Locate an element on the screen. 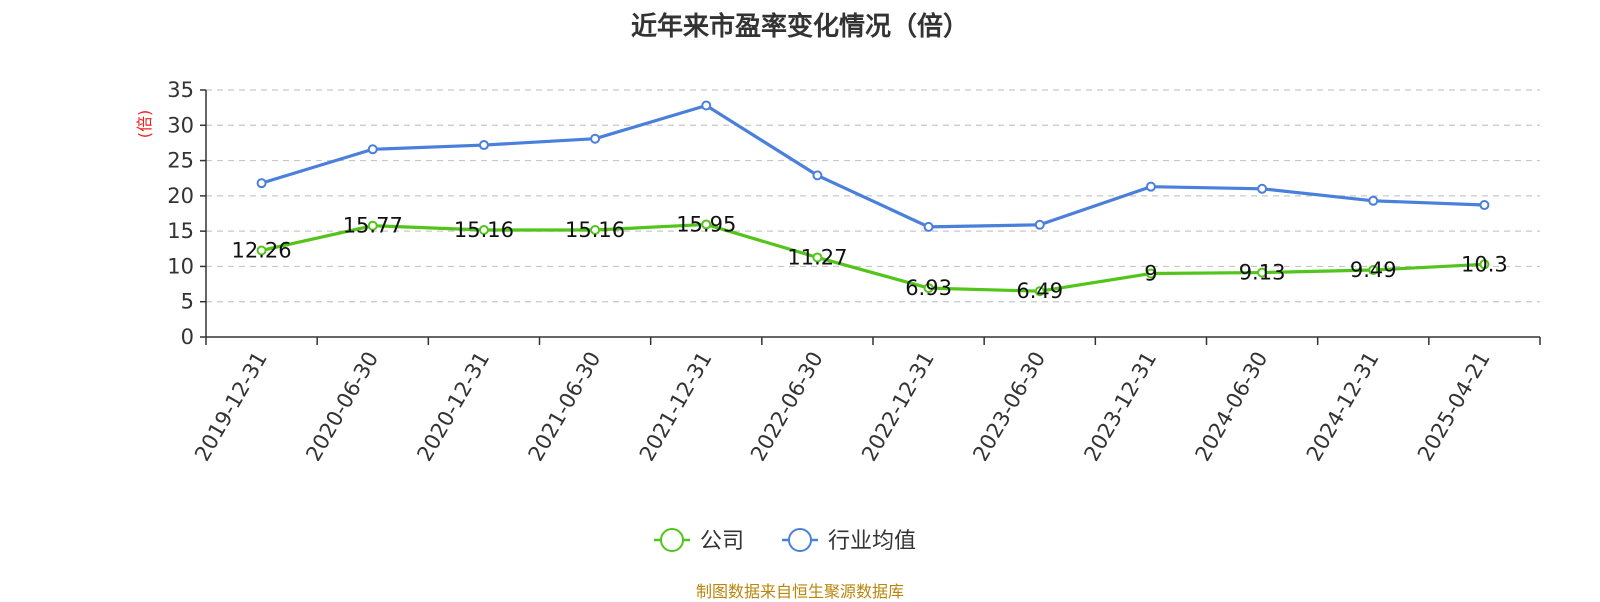 The width and height of the screenshot is (1600, 602). x-tick-label: 2022-12-31 is located at coordinates (898, 406).